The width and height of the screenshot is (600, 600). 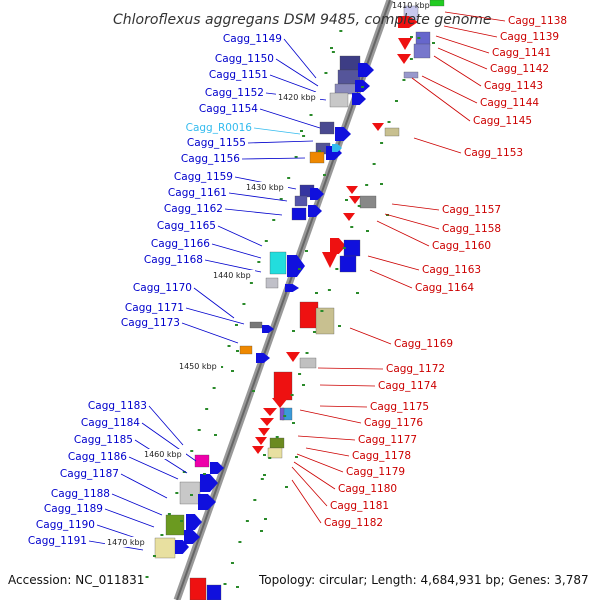 What do you see at coordinates (461, 246) in the screenshot?
I see `gene-label-right: Cagg_1160` at bounding box center [461, 246].